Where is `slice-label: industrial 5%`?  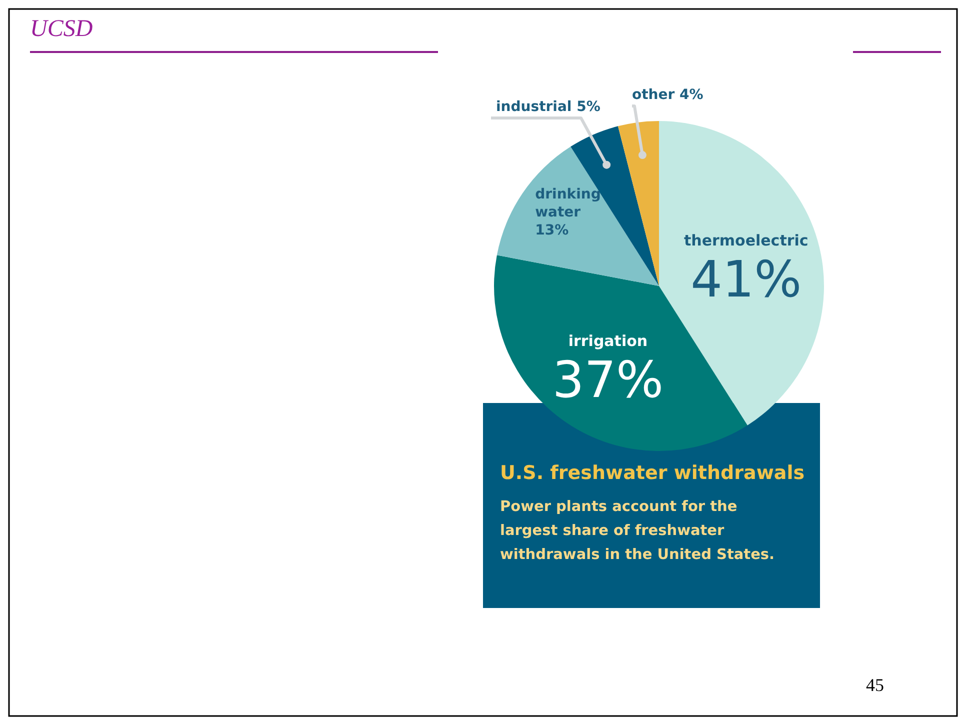 slice-label: industrial 5% is located at coordinates (548, 107).